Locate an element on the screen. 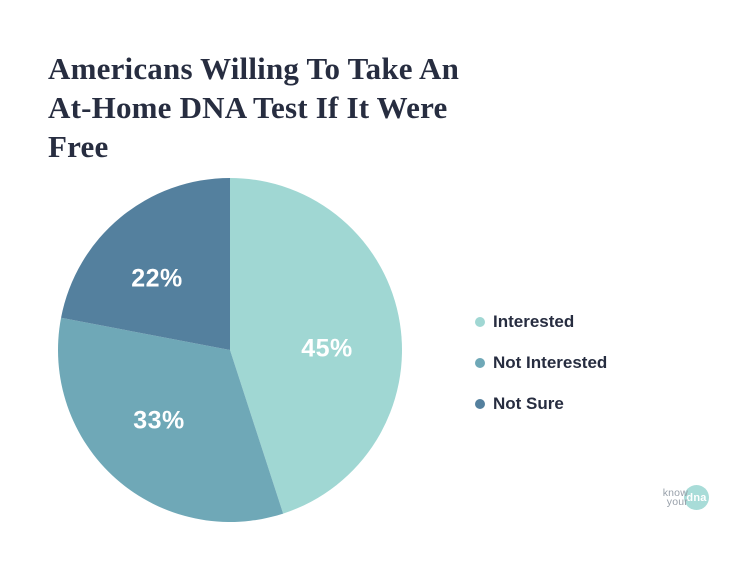  chart-title-line-2: At-Home DNA Test If It Were is located at coordinates (248, 107).